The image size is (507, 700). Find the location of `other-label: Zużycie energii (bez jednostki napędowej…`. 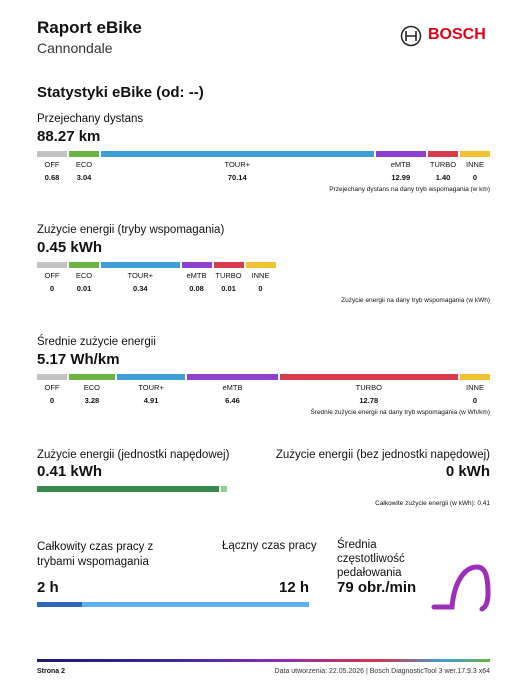

other-label: Zużycie energii (bez jednostki napędowej… is located at coordinates (382, 455).